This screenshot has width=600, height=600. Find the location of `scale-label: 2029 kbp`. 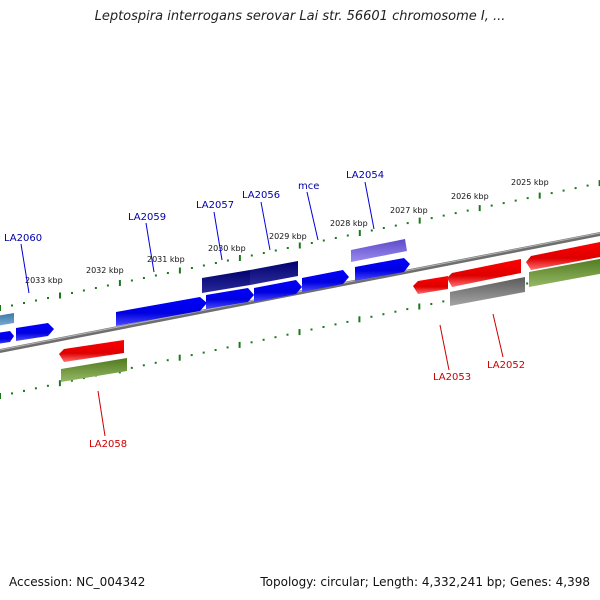

scale-label: 2029 kbp is located at coordinates (288, 236).